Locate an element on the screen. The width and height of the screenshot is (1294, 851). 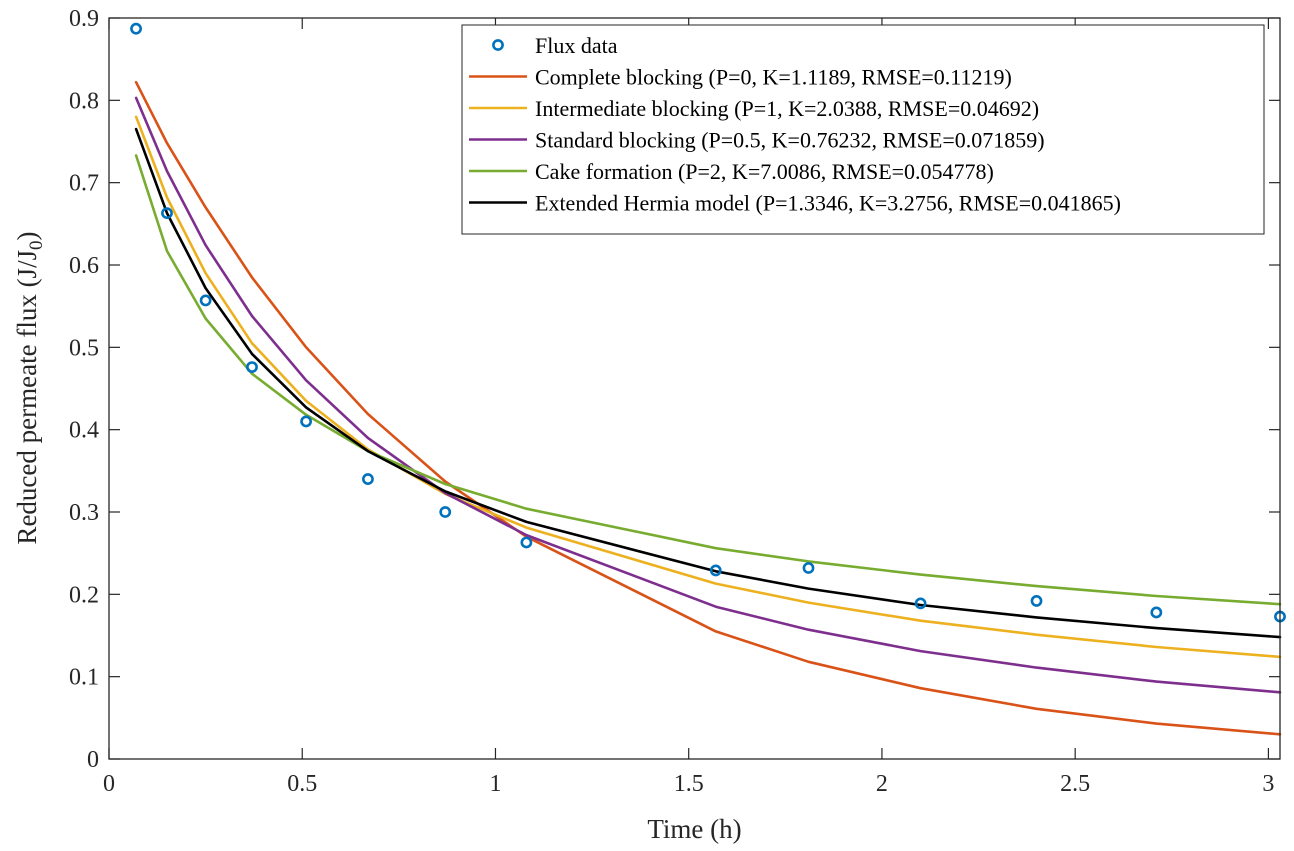
x-tick-label: 3 is located at coordinates (1268, 784).